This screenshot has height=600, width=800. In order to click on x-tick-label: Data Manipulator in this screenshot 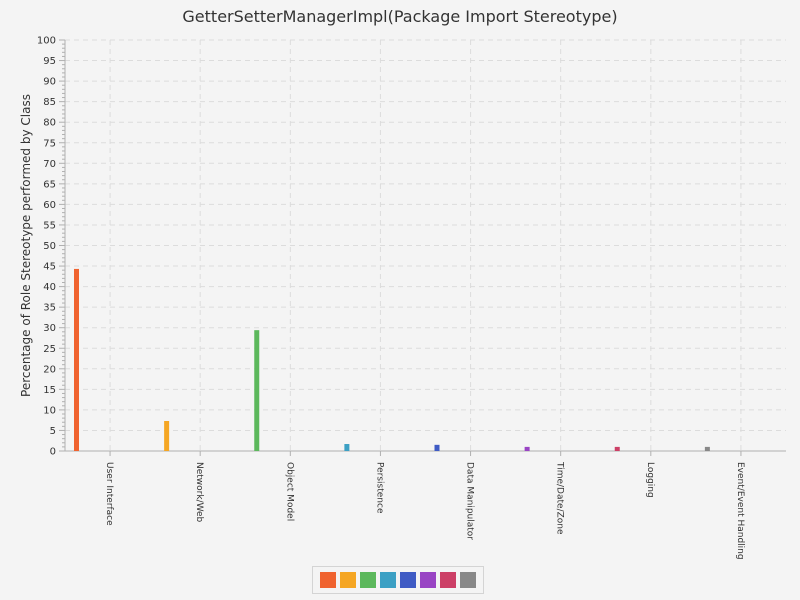, I will do `click(470, 501)`.